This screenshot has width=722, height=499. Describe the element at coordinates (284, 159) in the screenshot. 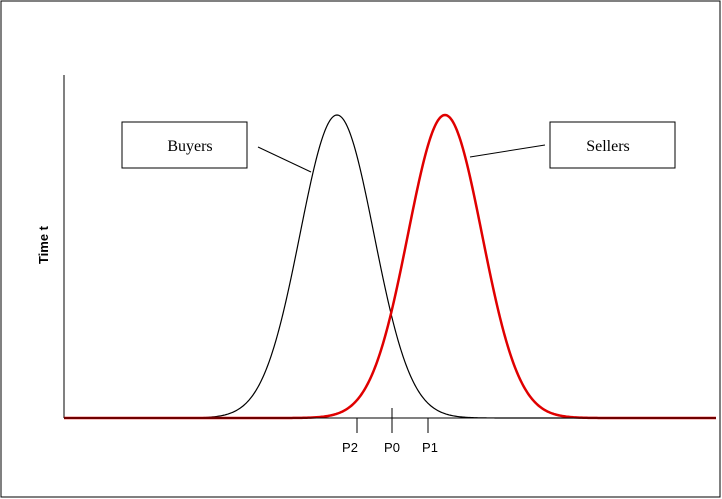

I see `buyers-pointer` at that location.